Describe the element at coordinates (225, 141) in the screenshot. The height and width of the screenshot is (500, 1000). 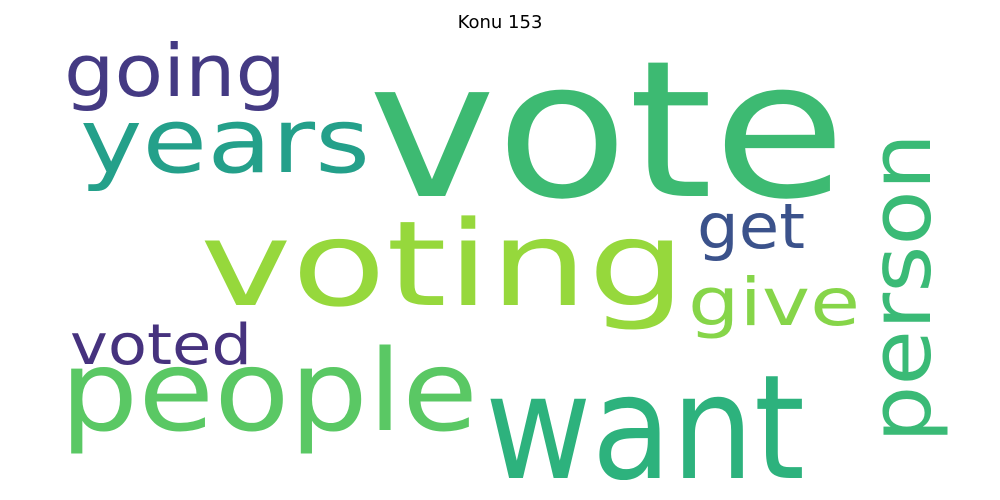
I see `word-years: years` at that location.